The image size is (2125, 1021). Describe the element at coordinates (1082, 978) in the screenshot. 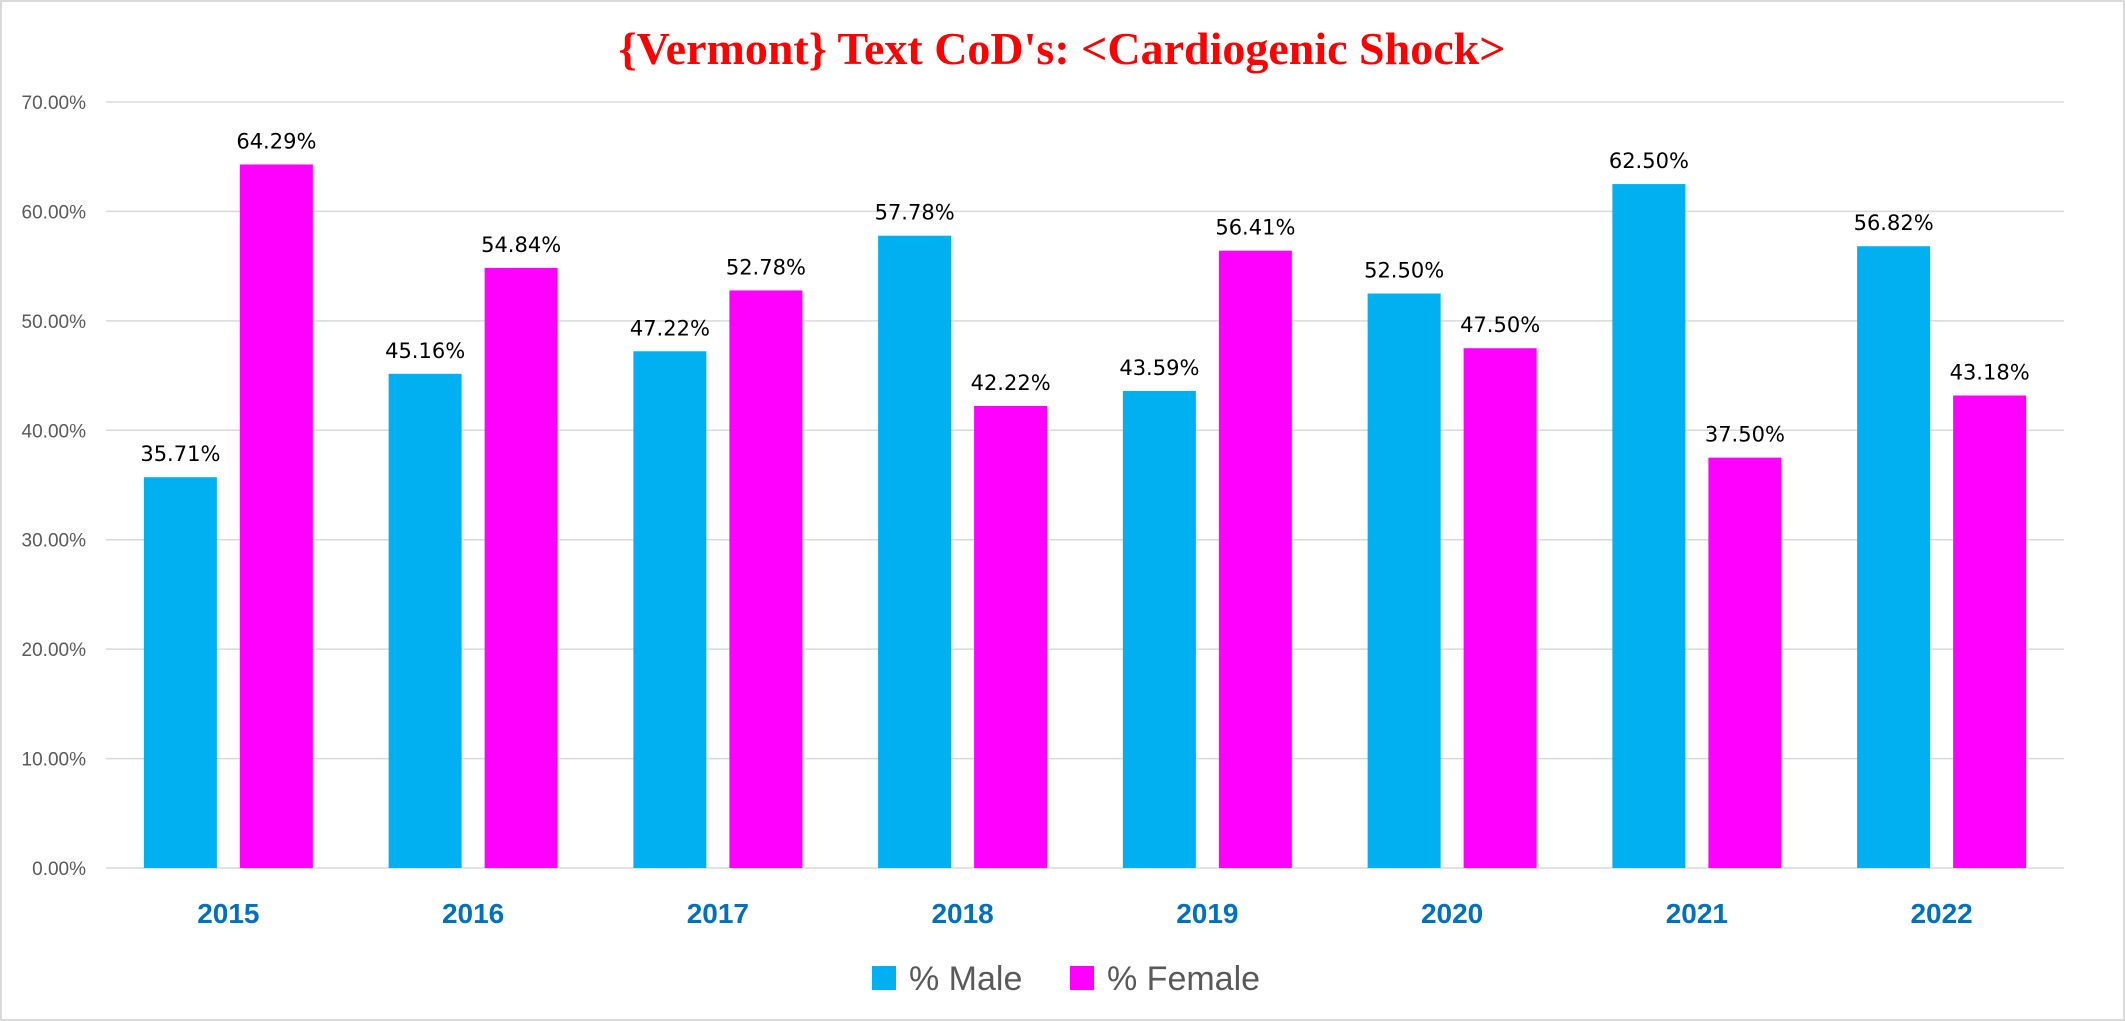

I see `legend-swatch-female` at that location.